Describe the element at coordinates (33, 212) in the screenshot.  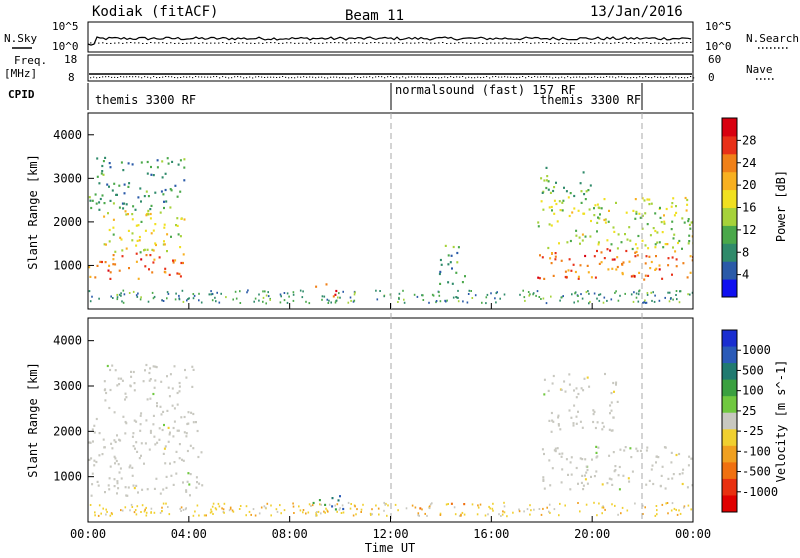
I see `power-ylabel: Slant Range [km]` at that location.